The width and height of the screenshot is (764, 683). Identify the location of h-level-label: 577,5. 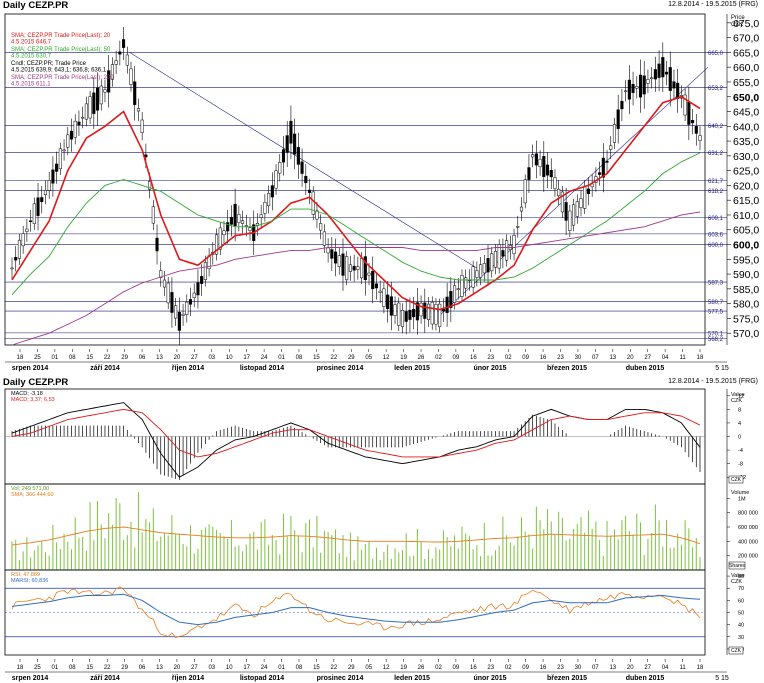
(716, 313).